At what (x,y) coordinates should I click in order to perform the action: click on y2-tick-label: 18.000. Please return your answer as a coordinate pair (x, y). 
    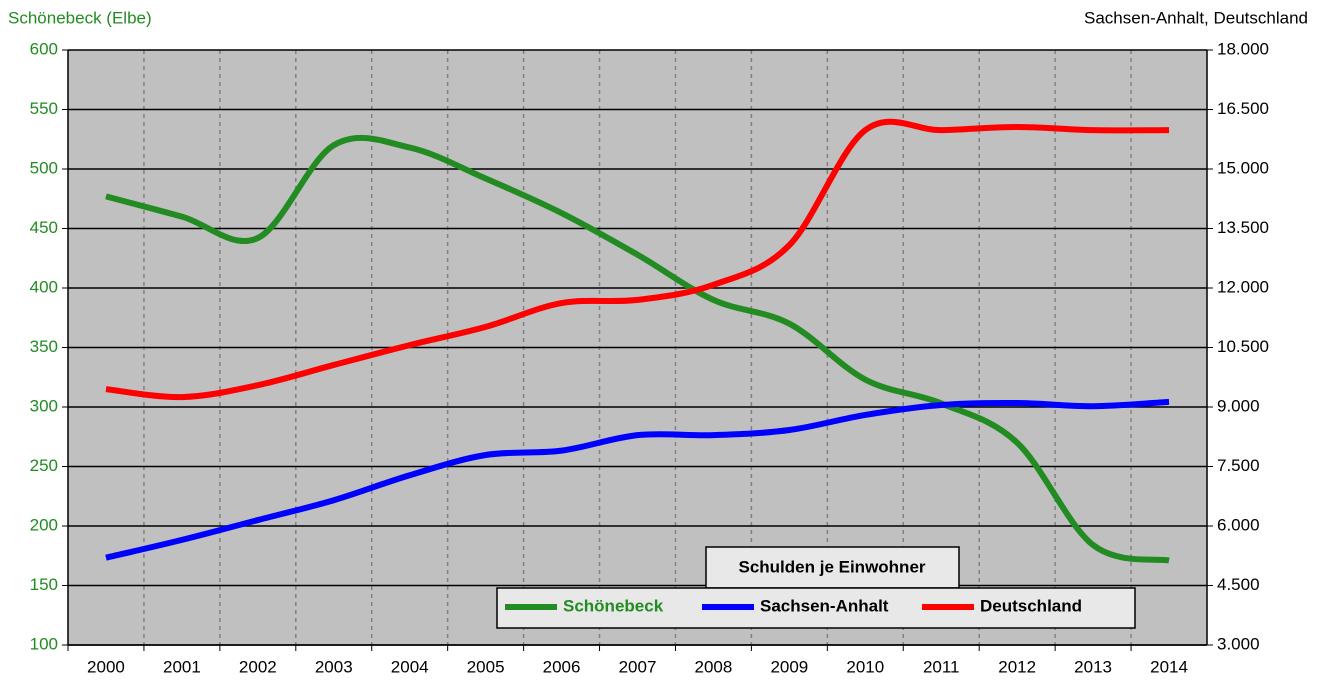
    Looking at the image, I should click on (1243, 48).